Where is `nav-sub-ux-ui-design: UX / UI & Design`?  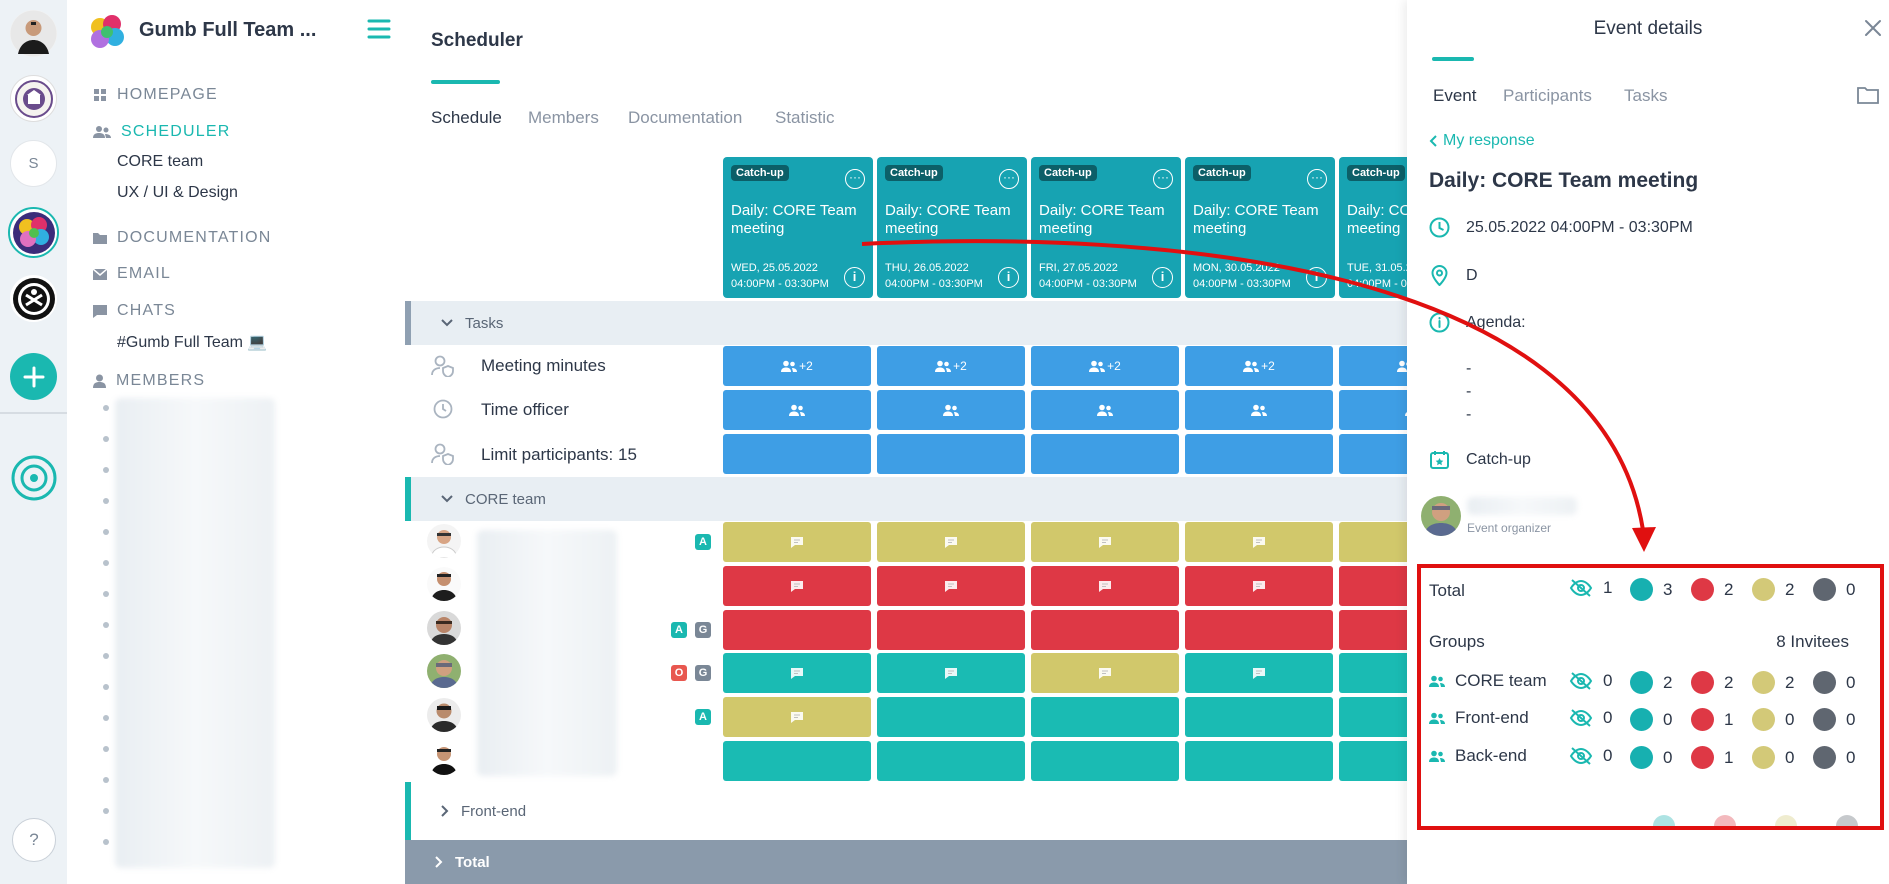 nav-sub-ux-ui-design: UX / UI & Design is located at coordinates (177, 192).